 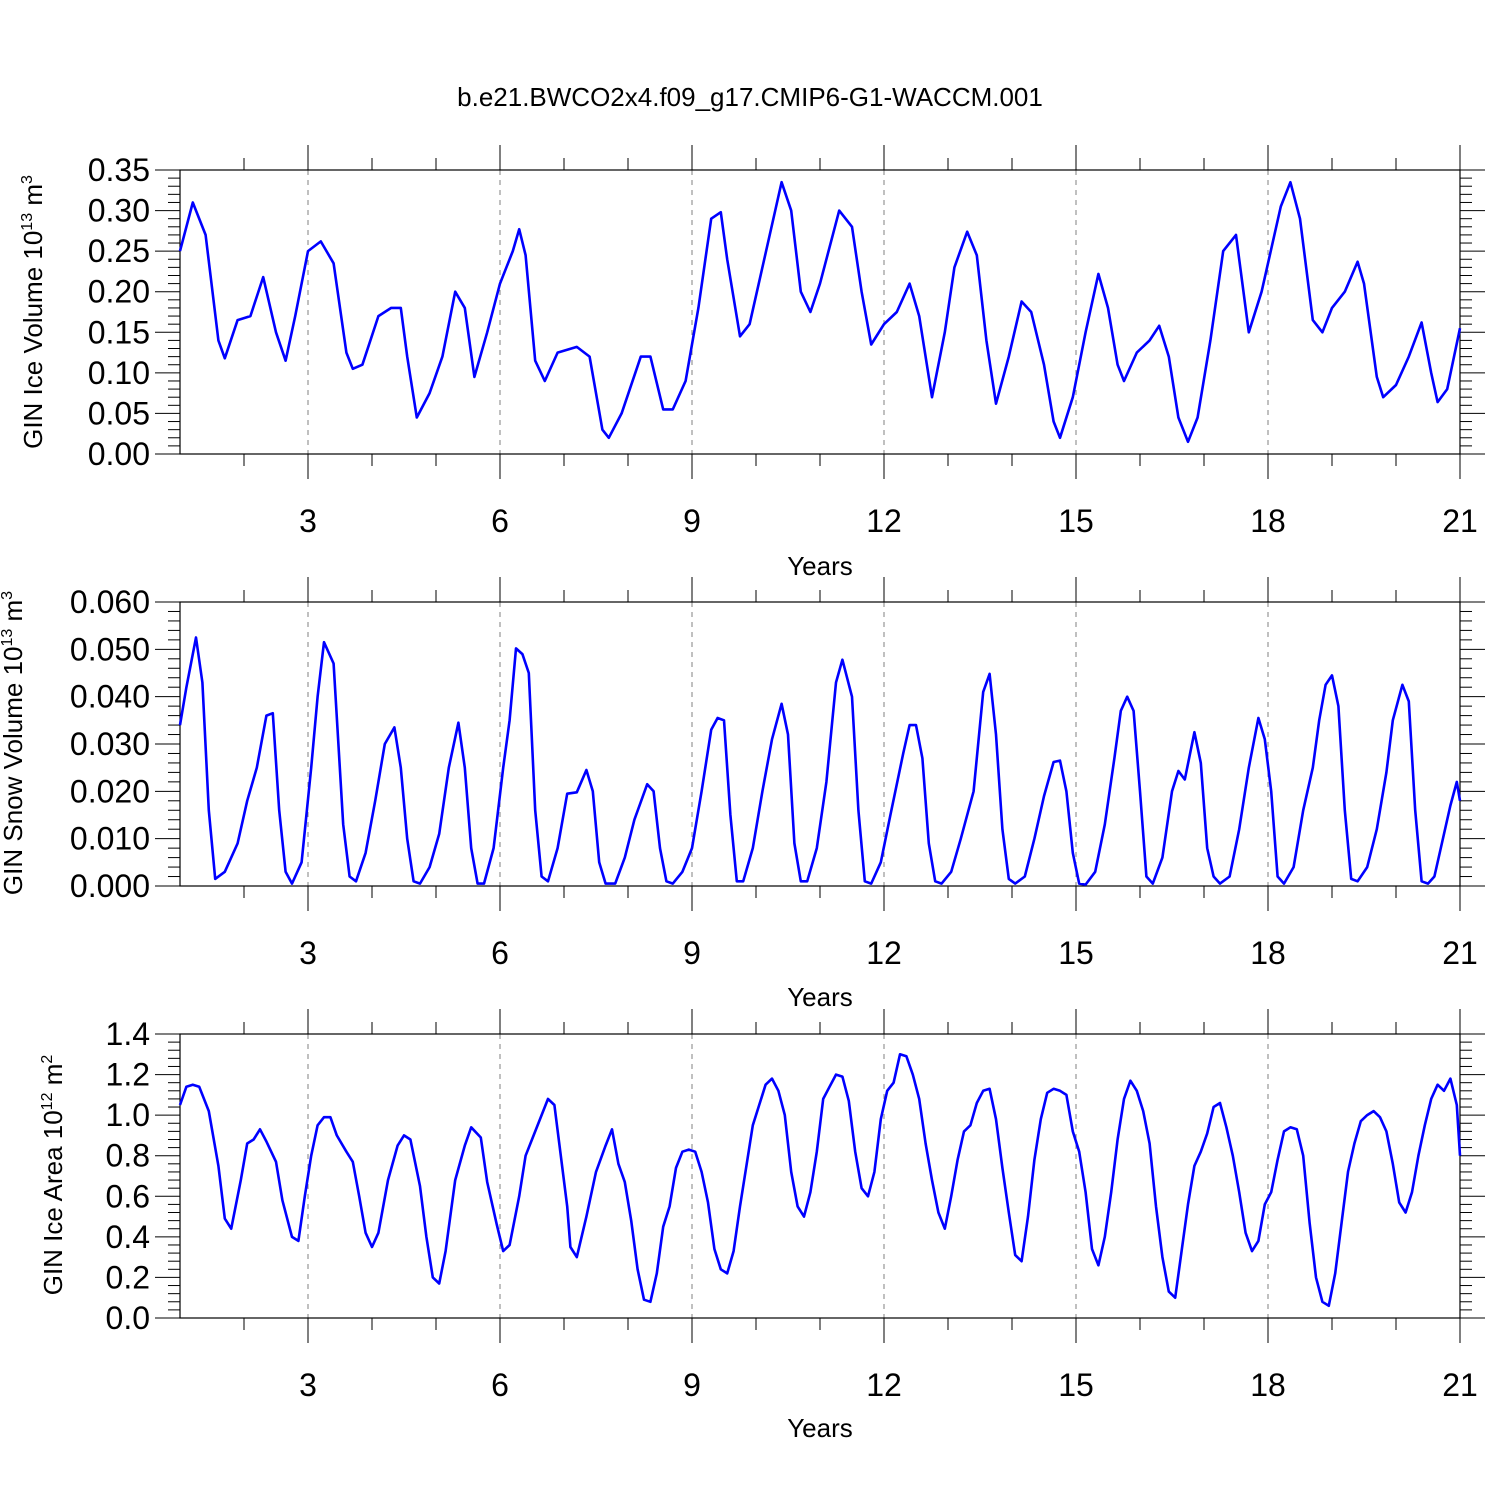 I want to click on ice-area-xtick-label: 18, so click(x=1268, y=1385).